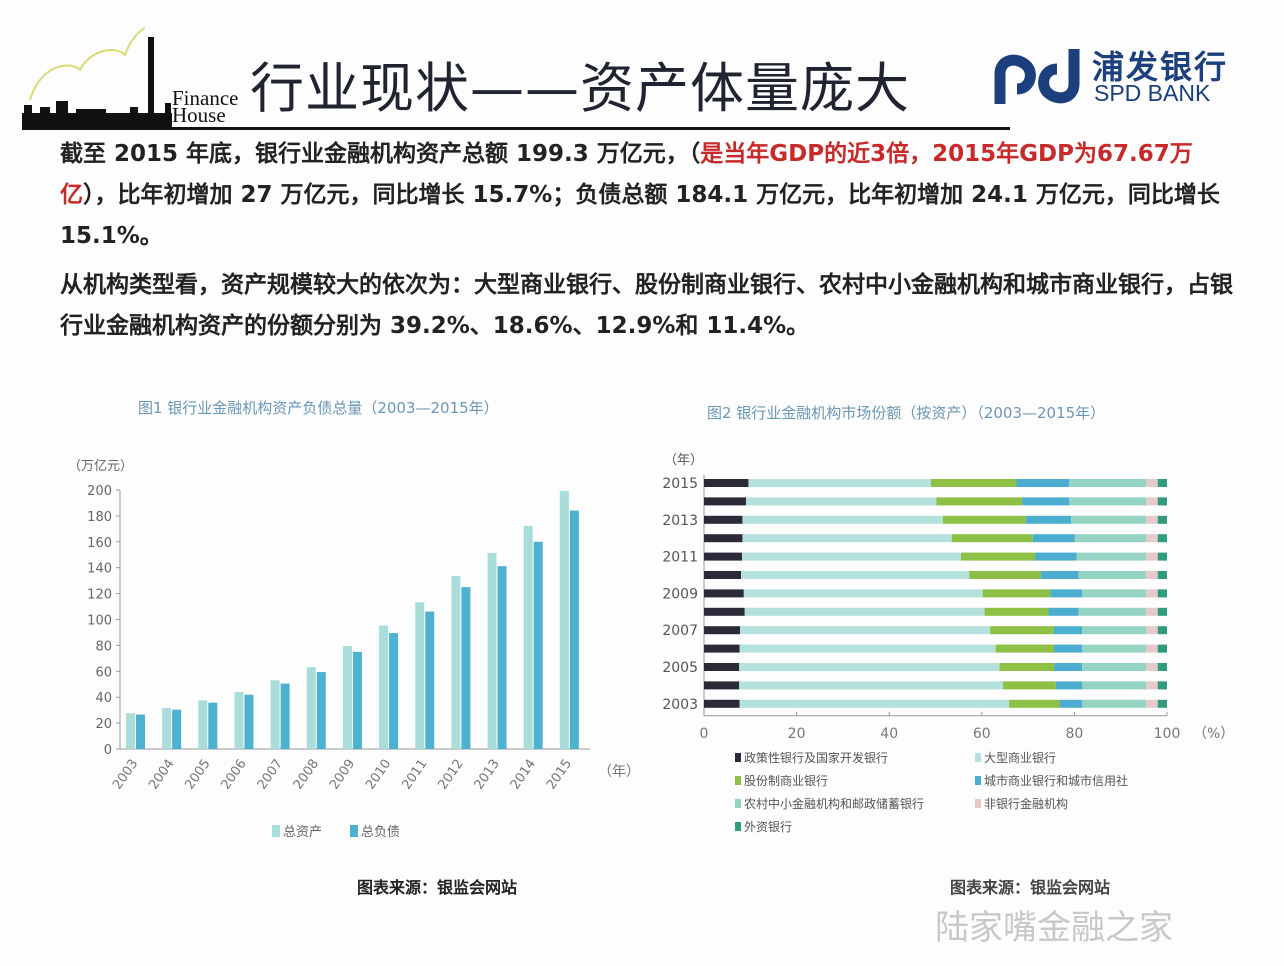 The height and width of the screenshot is (966, 1284). What do you see at coordinates (205, 106) in the screenshot?
I see `logo-text: Finance House` at bounding box center [205, 106].